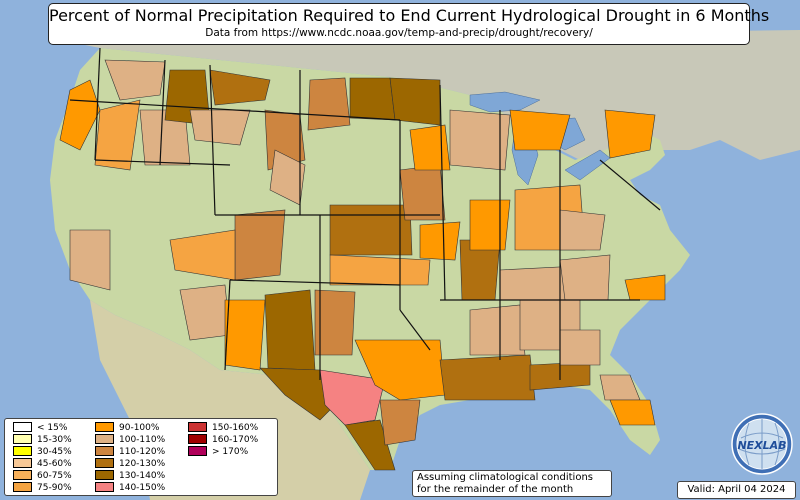 This screenshot has width=800, height=500. I want to click on legend-item: 130-140%, so click(130, 475).